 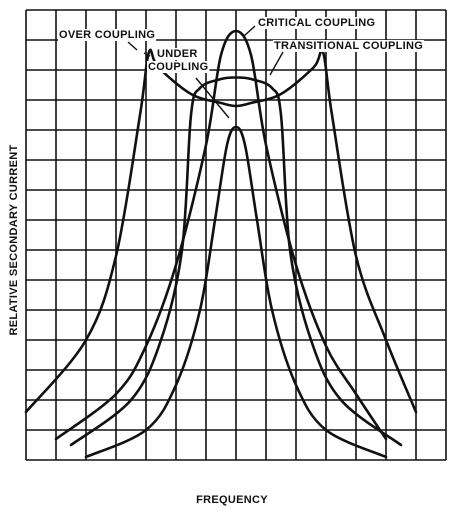 I want to click on over-coupling-leader, so click(x=132, y=46).